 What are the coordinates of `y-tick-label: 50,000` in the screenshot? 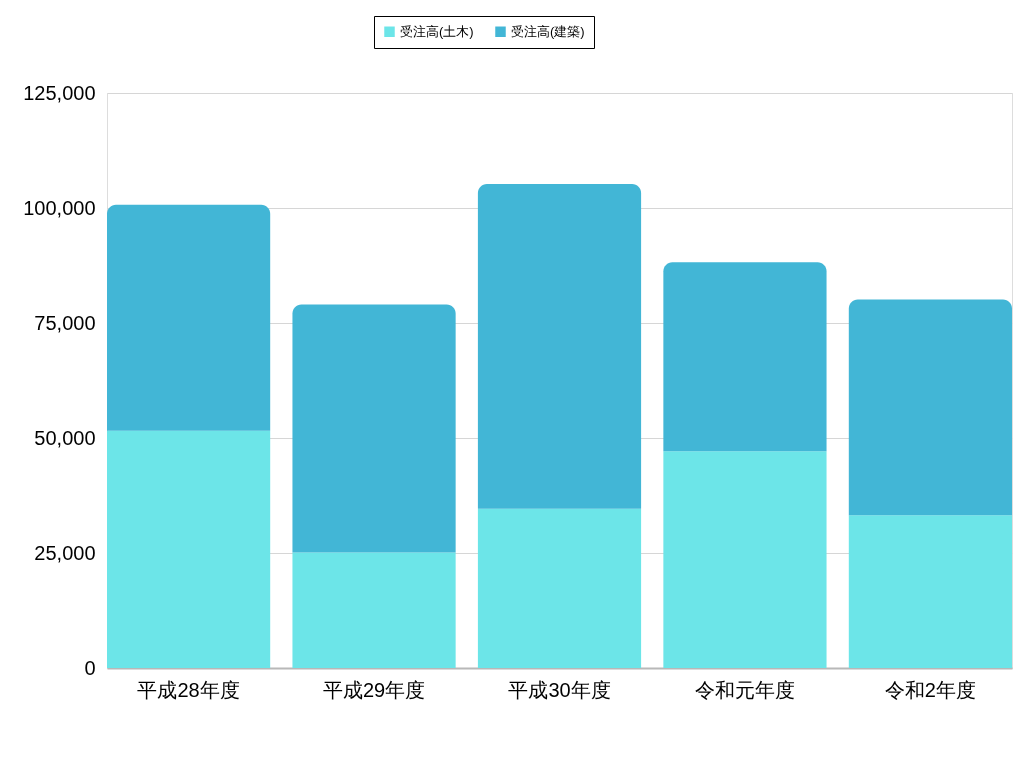 It's located at (65, 437).